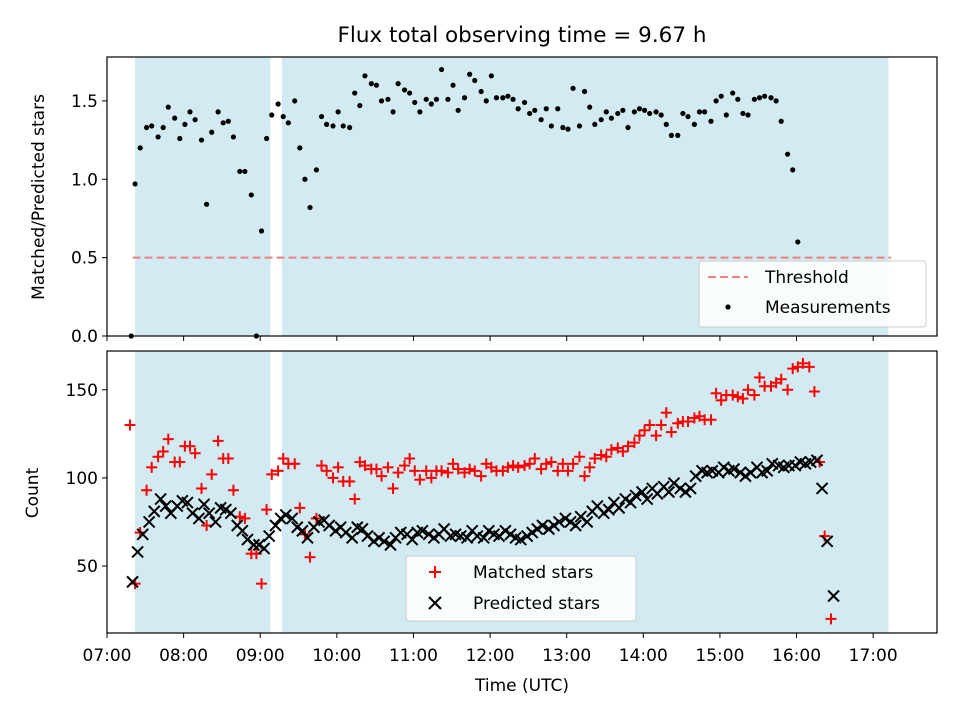 The width and height of the screenshot is (960, 720). What do you see at coordinates (33, 492) in the screenshot?
I see `count-y-axis-label: Count` at bounding box center [33, 492].